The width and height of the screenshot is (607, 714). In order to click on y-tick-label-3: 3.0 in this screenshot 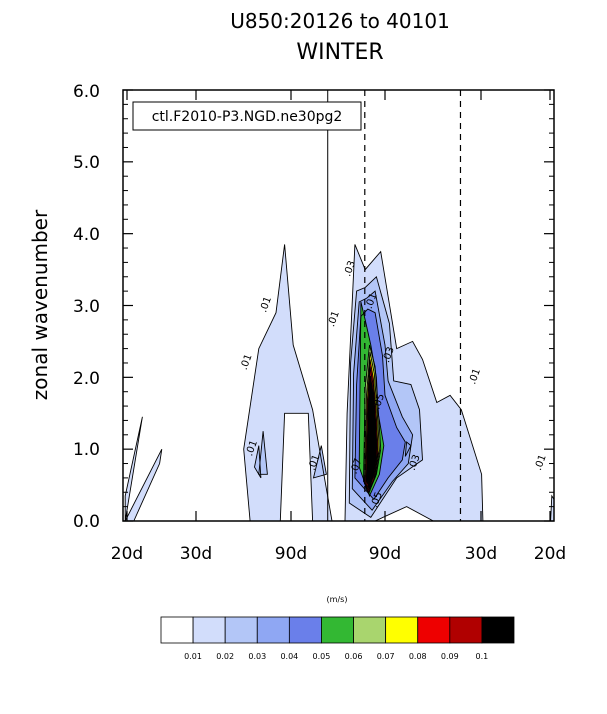, I will do `click(86, 307)`.